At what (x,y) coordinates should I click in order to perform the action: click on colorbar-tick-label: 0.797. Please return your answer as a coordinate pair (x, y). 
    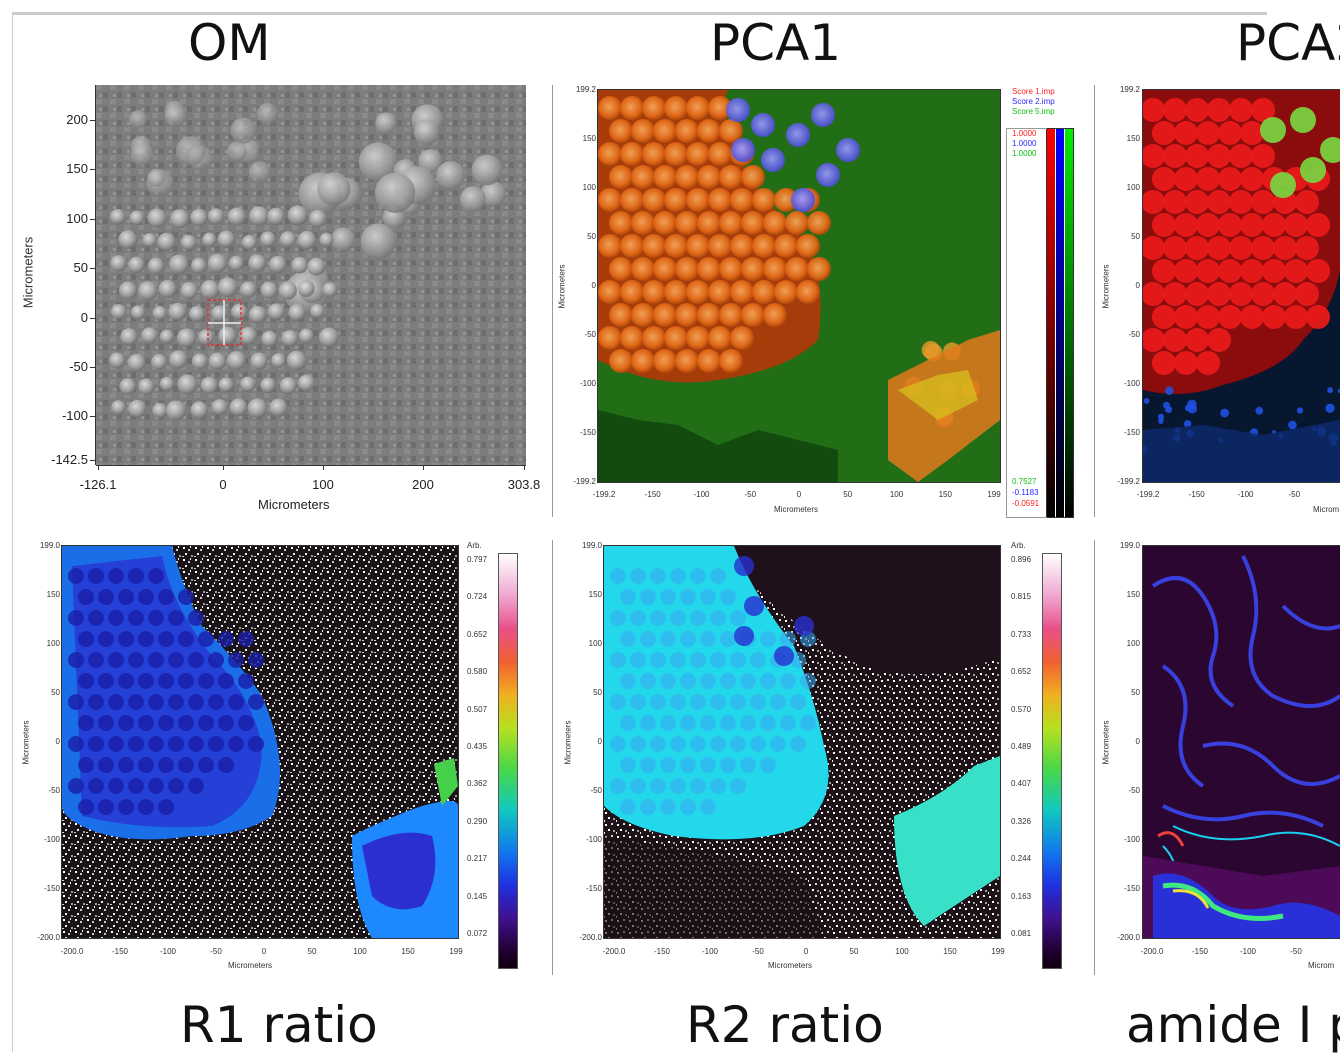
    Looking at the image, I should click on (477, 559).